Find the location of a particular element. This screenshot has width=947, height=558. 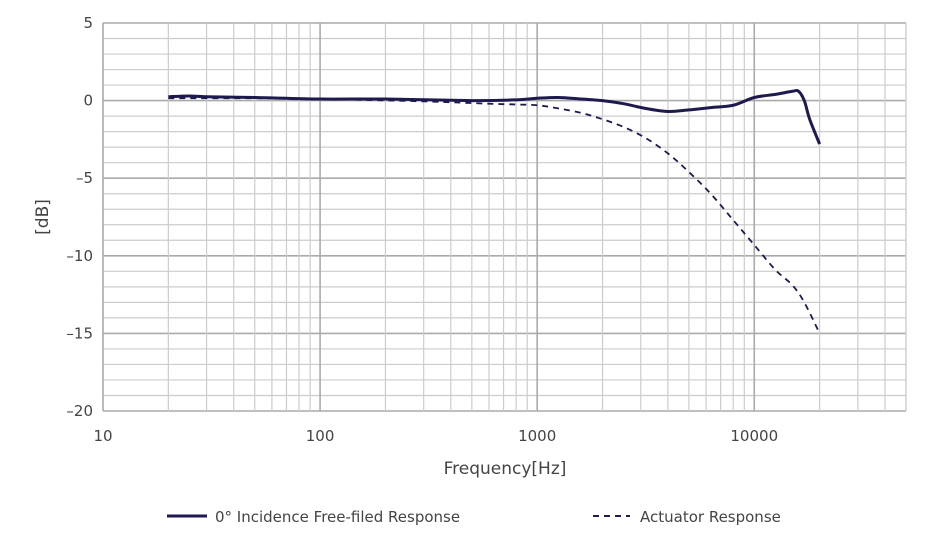

y-axis-label: [dB] is located at coordinates (43, 217).